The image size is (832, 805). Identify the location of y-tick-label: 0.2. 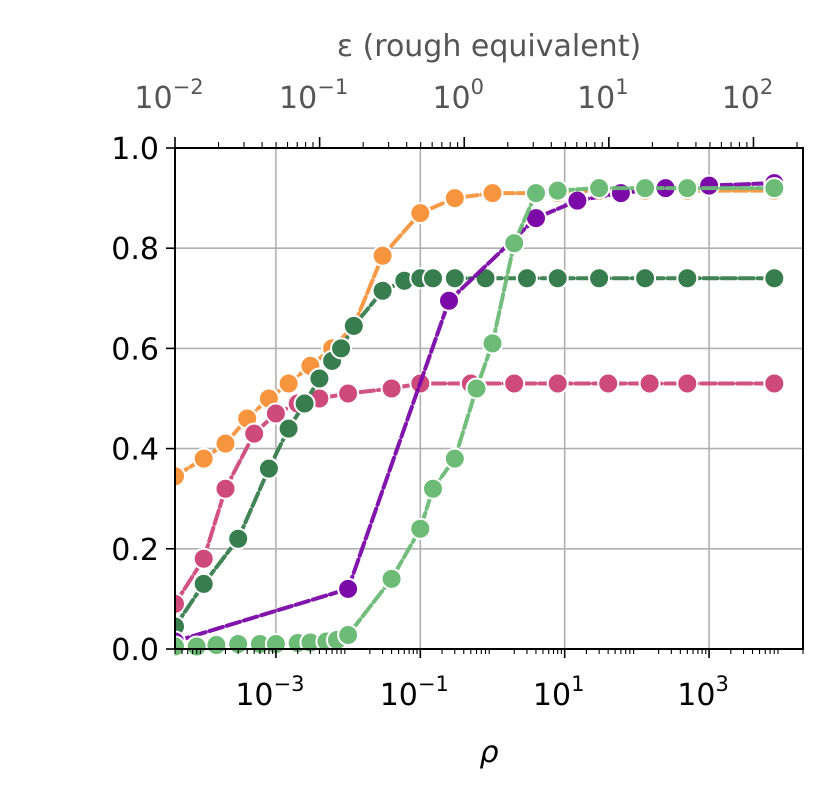
(135, 550).